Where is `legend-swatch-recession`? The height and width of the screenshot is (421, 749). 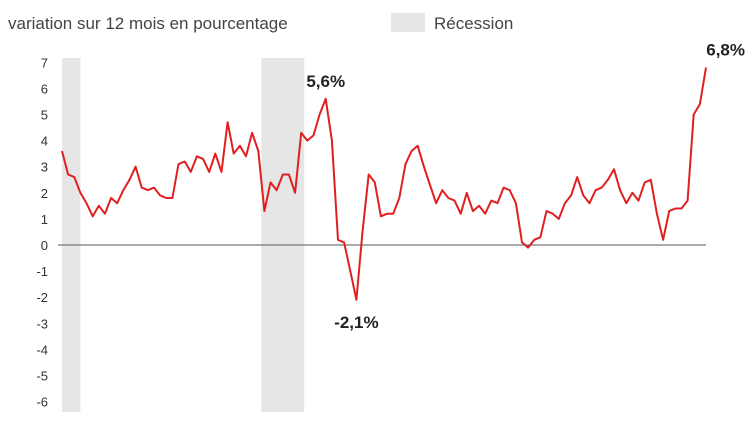 legend-swatch-recession is located at coordinates (408, 22).